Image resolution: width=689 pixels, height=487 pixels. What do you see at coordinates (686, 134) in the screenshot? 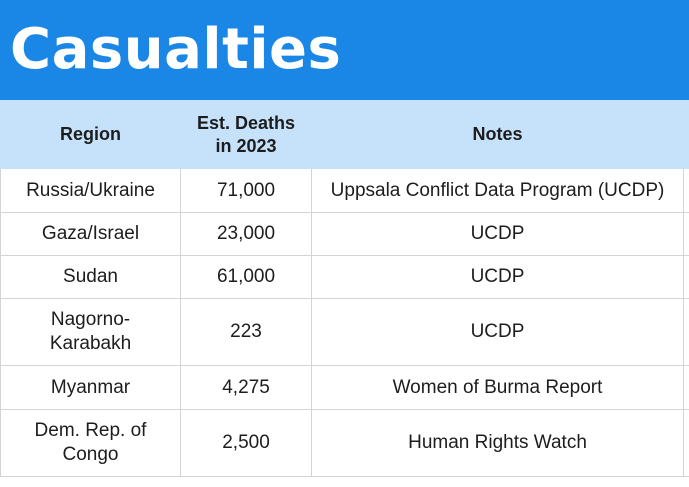
I see `header-extra-cell` at bounding box center [686, 134].